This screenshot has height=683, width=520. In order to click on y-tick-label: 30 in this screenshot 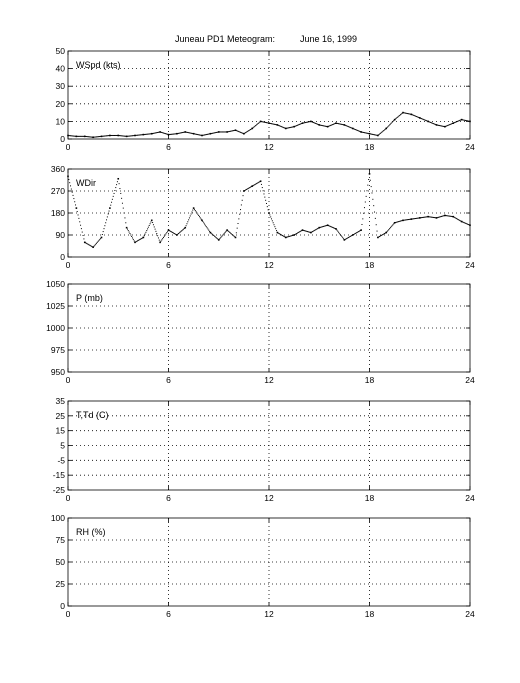, I will do `click(61, 86)`.